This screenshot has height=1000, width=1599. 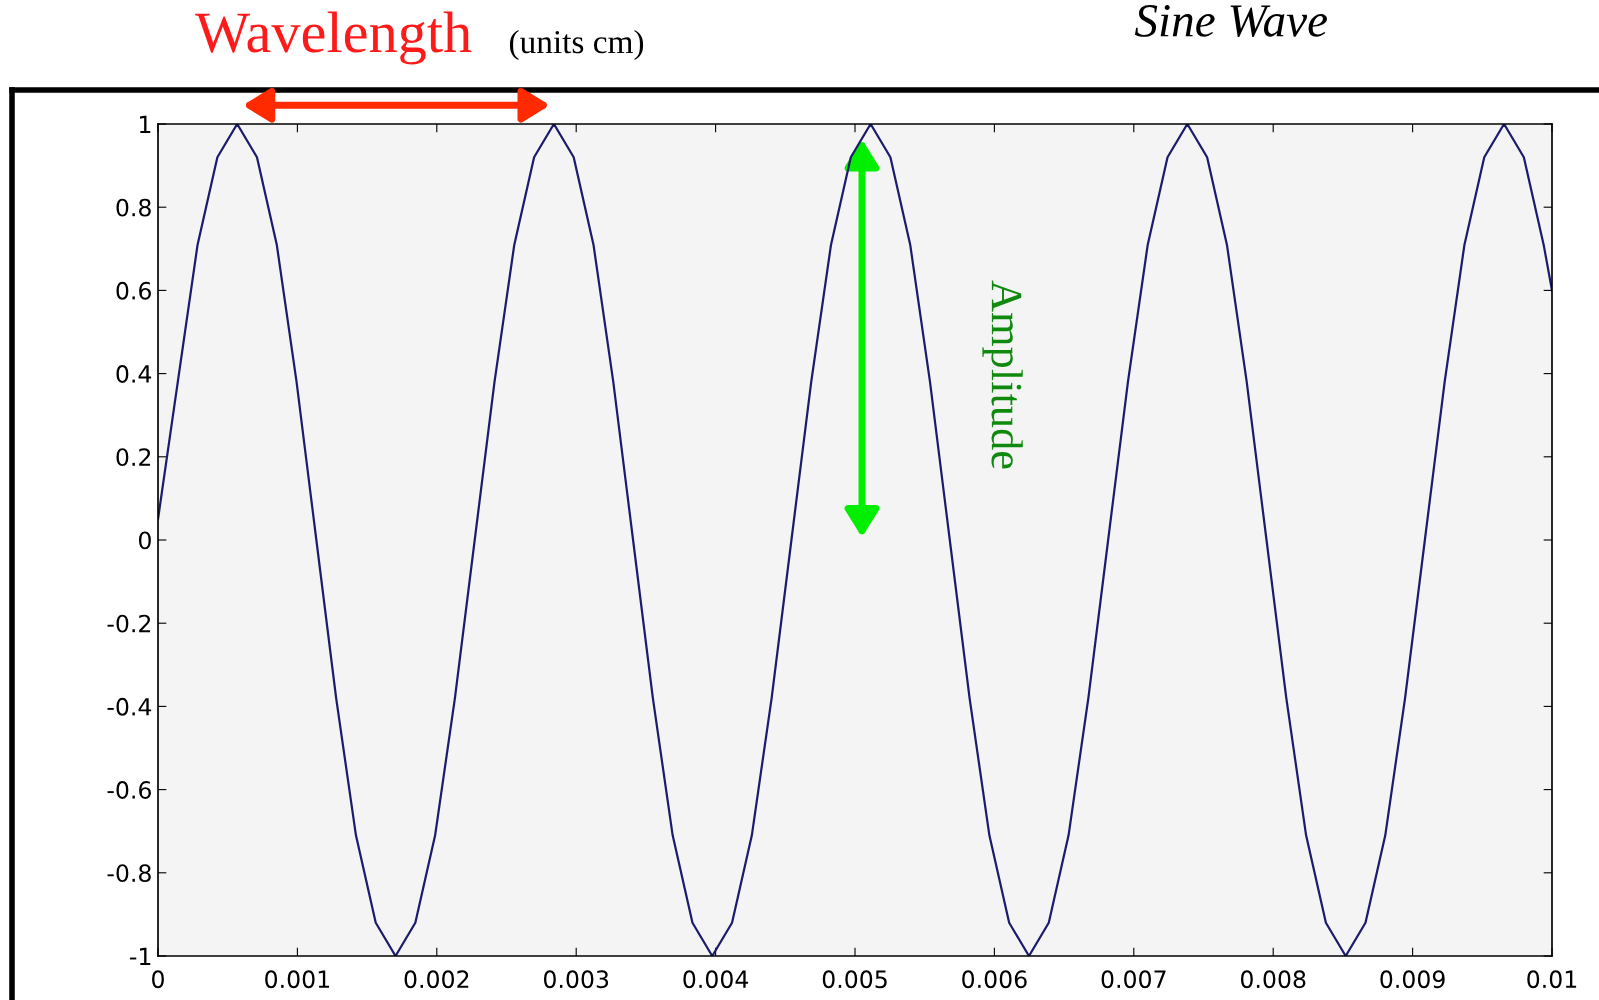 What do you see at coordinates (1412, 979) in the screenshot?
I see `x-tick-label: 0.009` at bounding box center [1412, 979].